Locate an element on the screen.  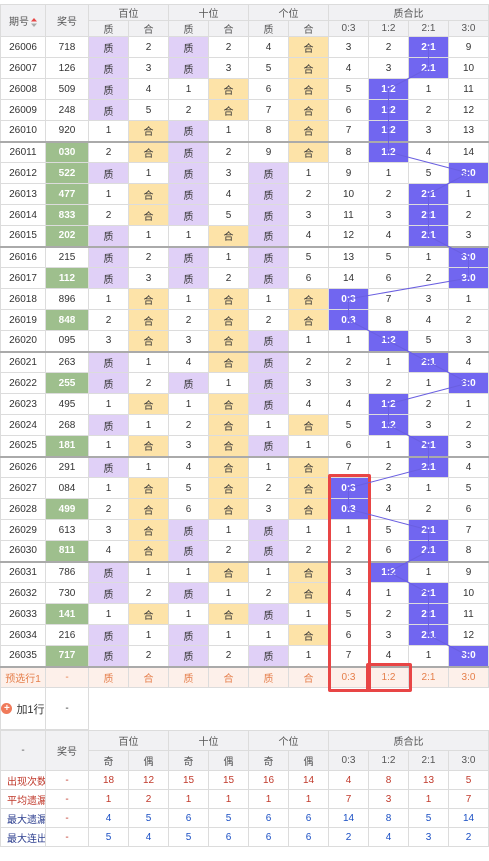
draw-row: 26022 255 质 2 质 1 质 3 3 2 1 3:0 is located at coordinates (244, 383).